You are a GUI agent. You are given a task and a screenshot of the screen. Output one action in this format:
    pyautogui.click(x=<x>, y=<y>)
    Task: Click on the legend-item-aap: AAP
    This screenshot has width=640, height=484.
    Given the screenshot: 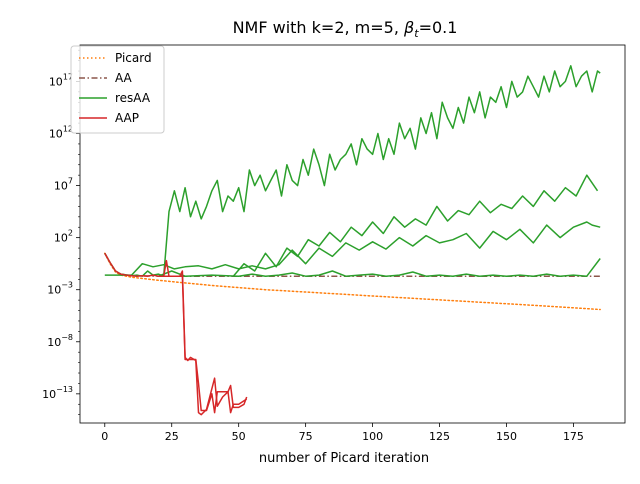 What is the action you would take?
    pyautogui.click(x=109, y=118)
    